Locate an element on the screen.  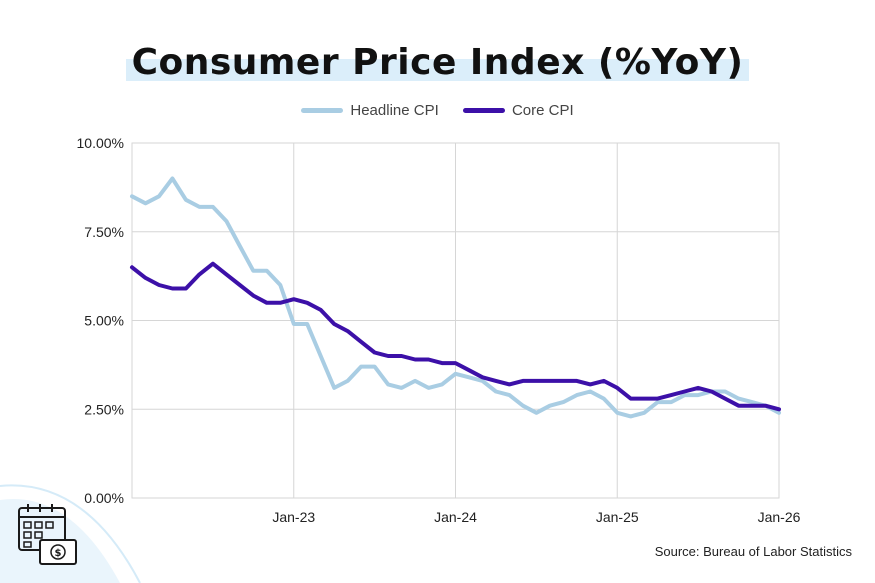
legend: Headline CPI Core CPI is located at coordinates (437, 109).